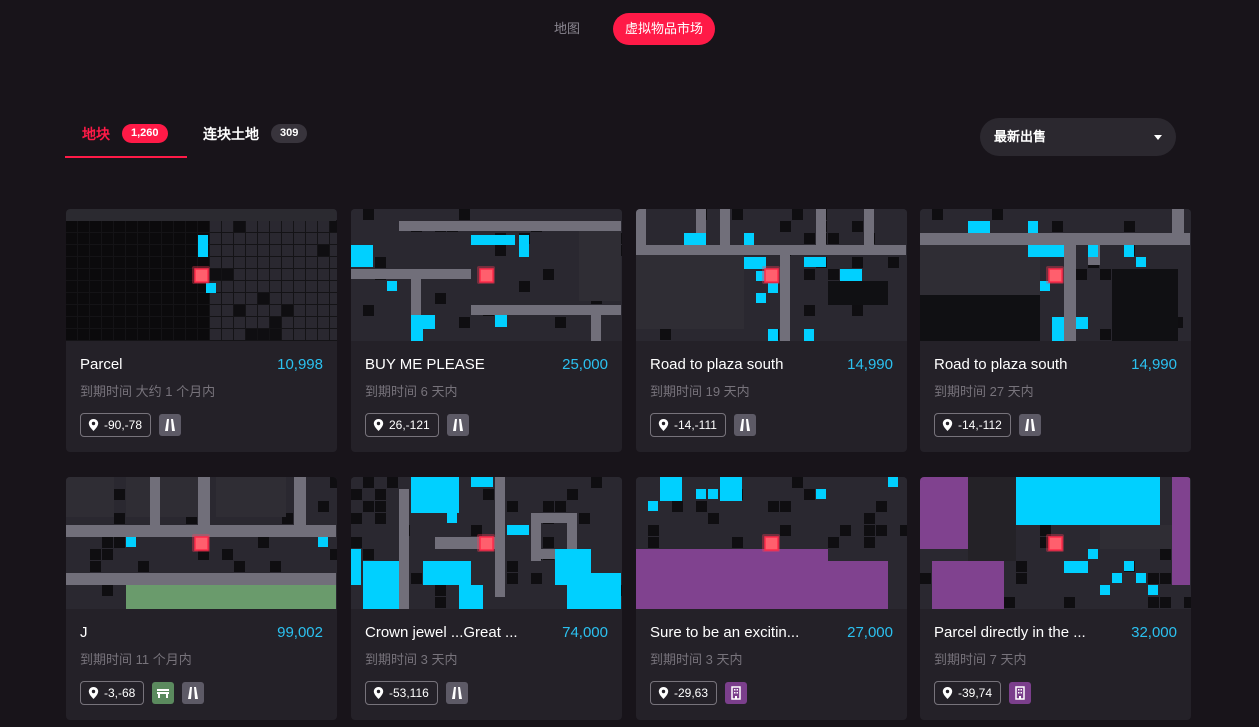 This screenshot has height=727, width=1259. Describe the element at coordinates (425, 364) in the screenshot. I see `parcel-name: BUY ME PLEASE` at that location.